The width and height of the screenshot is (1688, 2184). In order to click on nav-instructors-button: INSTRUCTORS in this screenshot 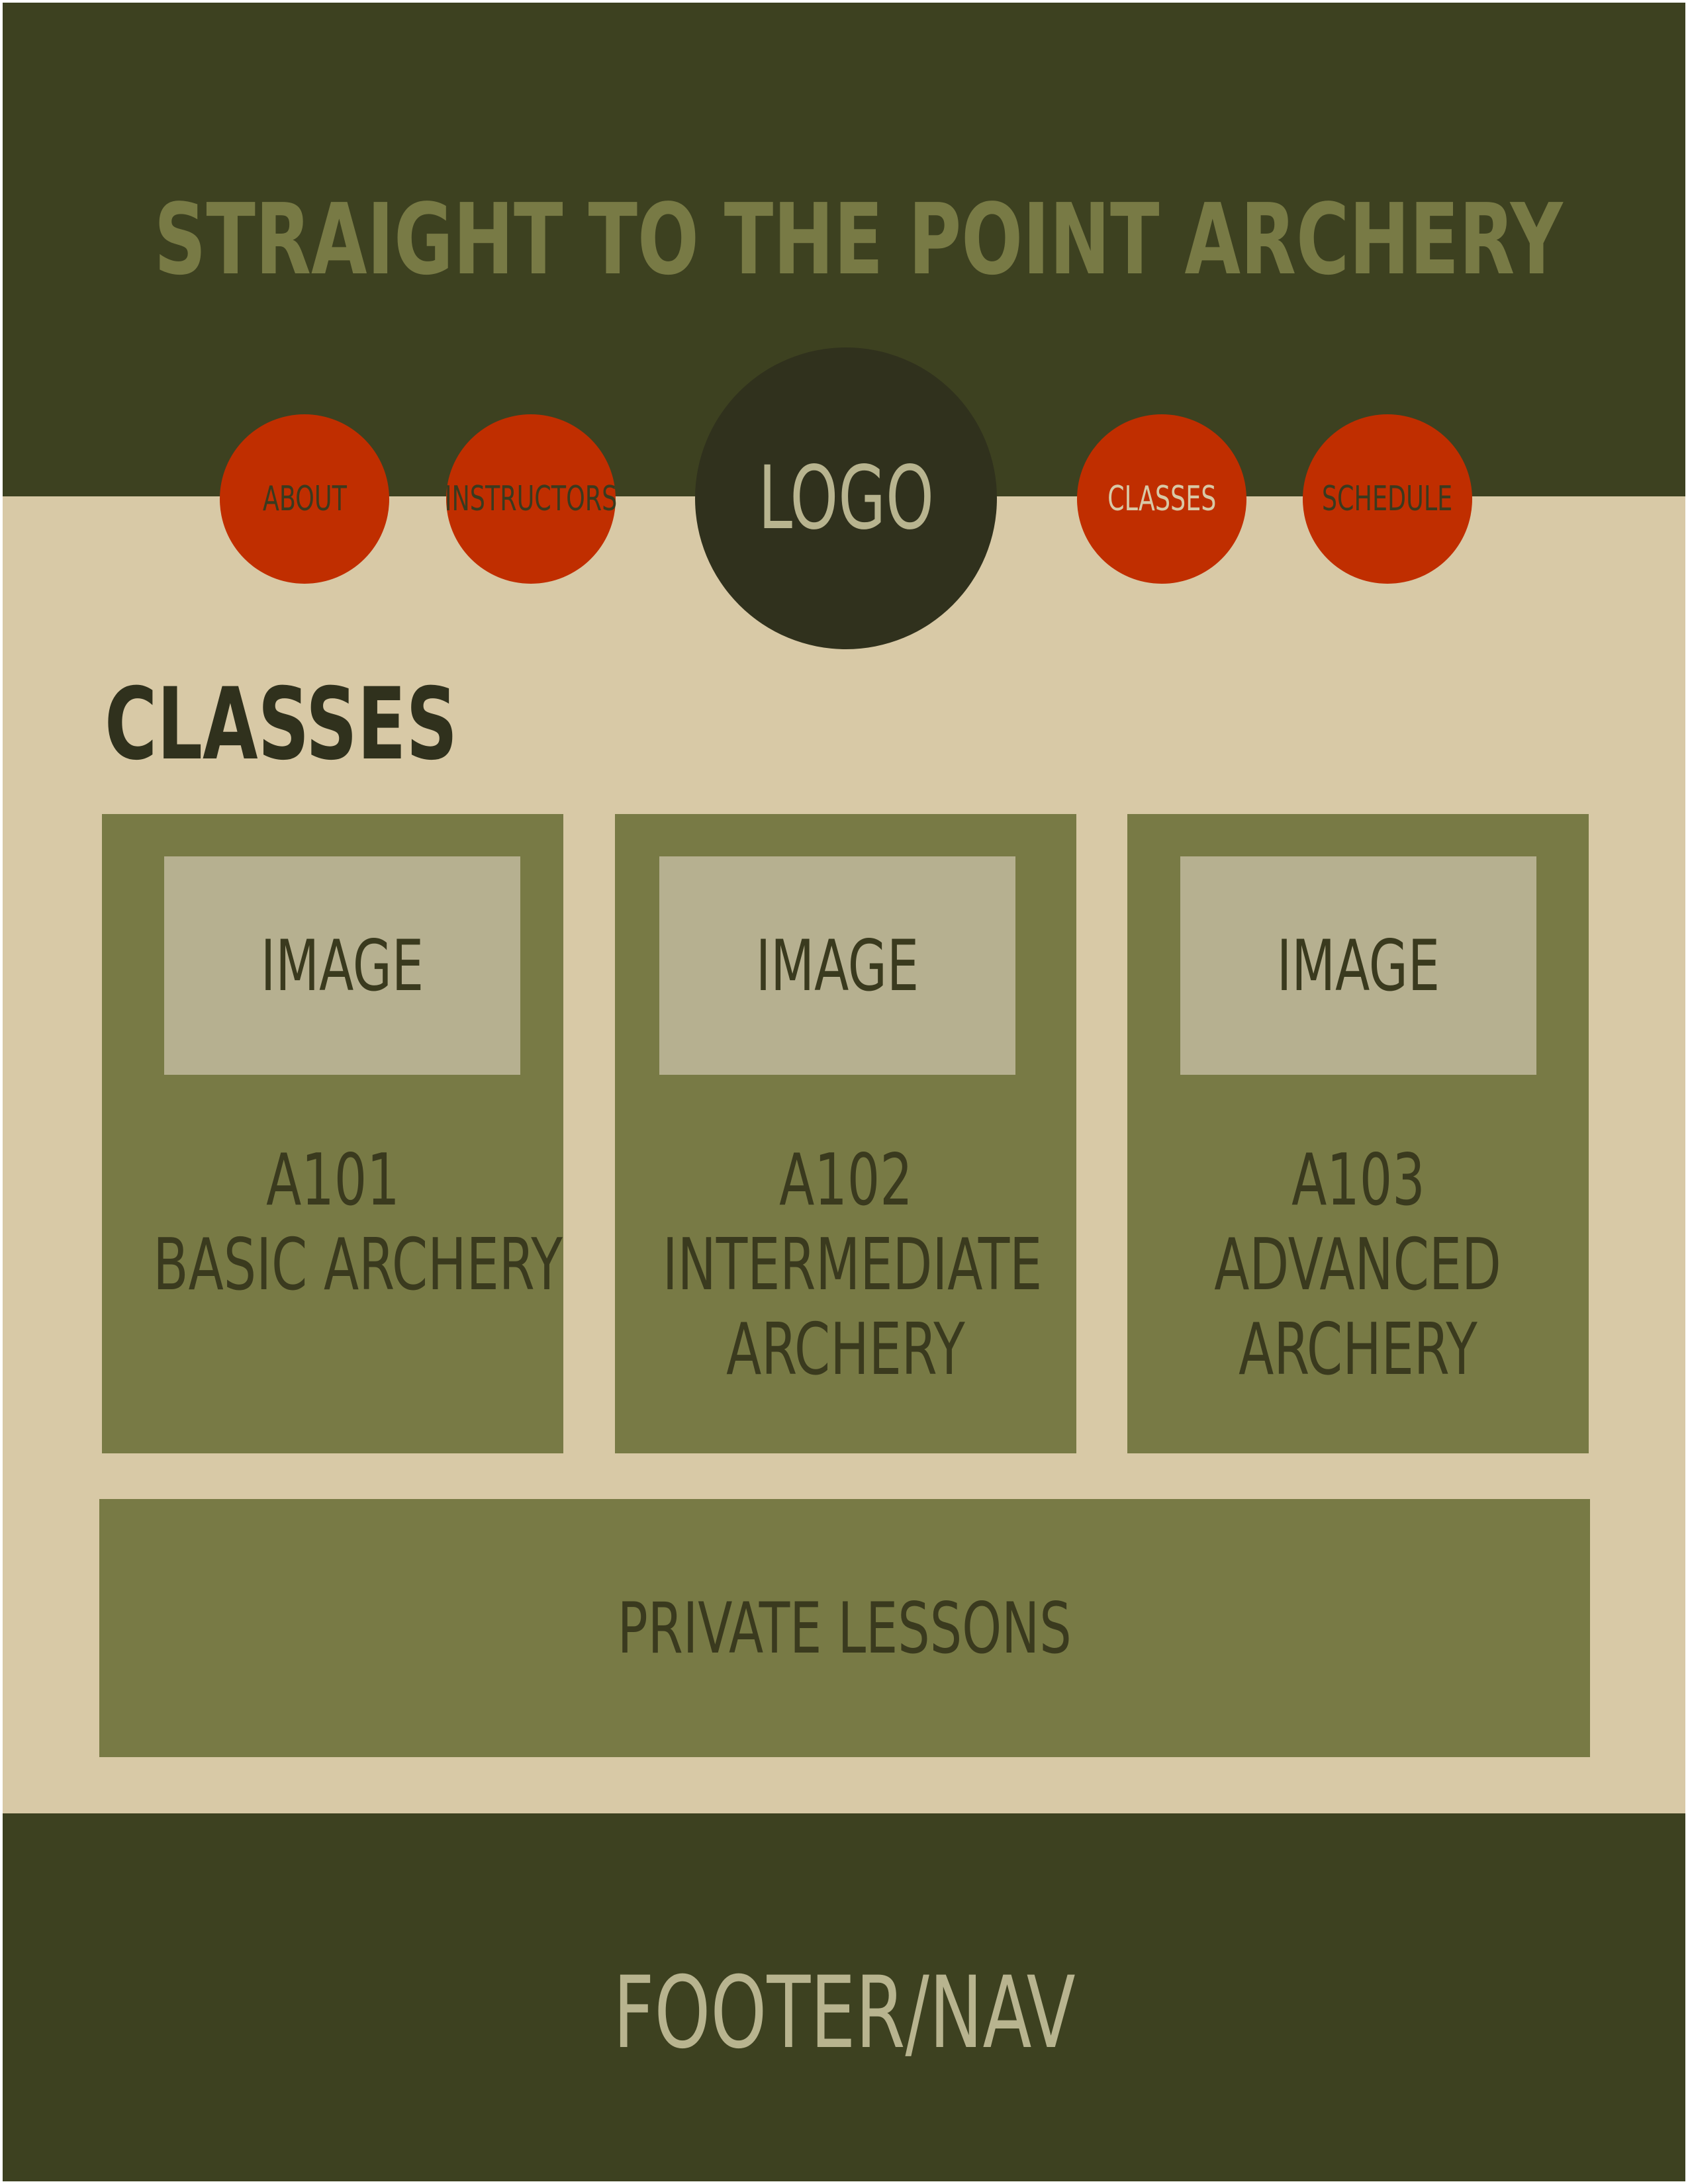, I will do `click(531, 499)`.